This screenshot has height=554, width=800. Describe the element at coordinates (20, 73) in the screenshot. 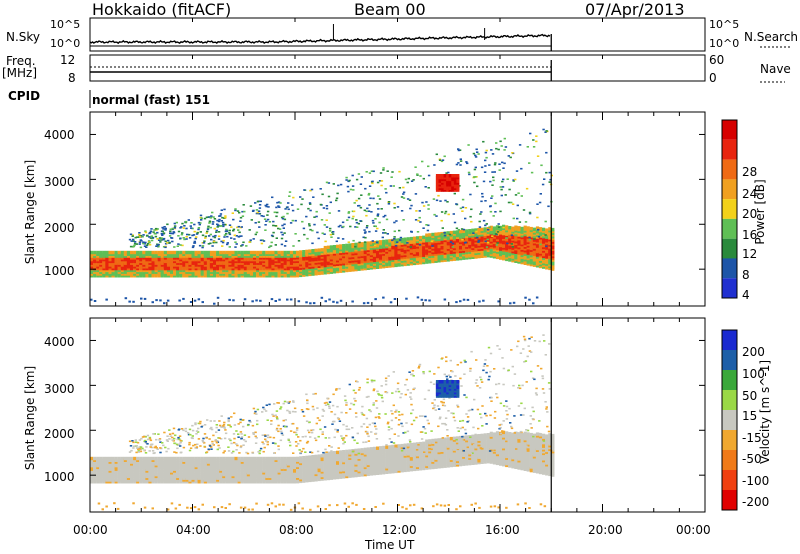

I see `freq-unit-label: [MHz]` at that location.